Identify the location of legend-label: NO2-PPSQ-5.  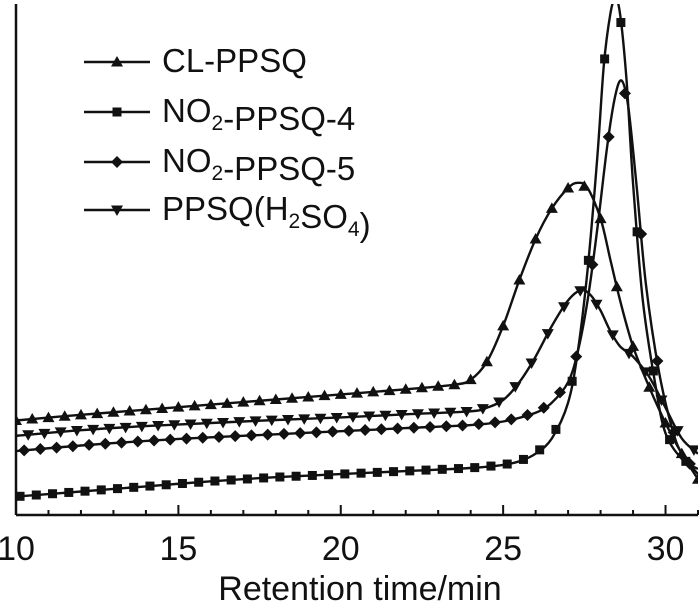
(258, 164).